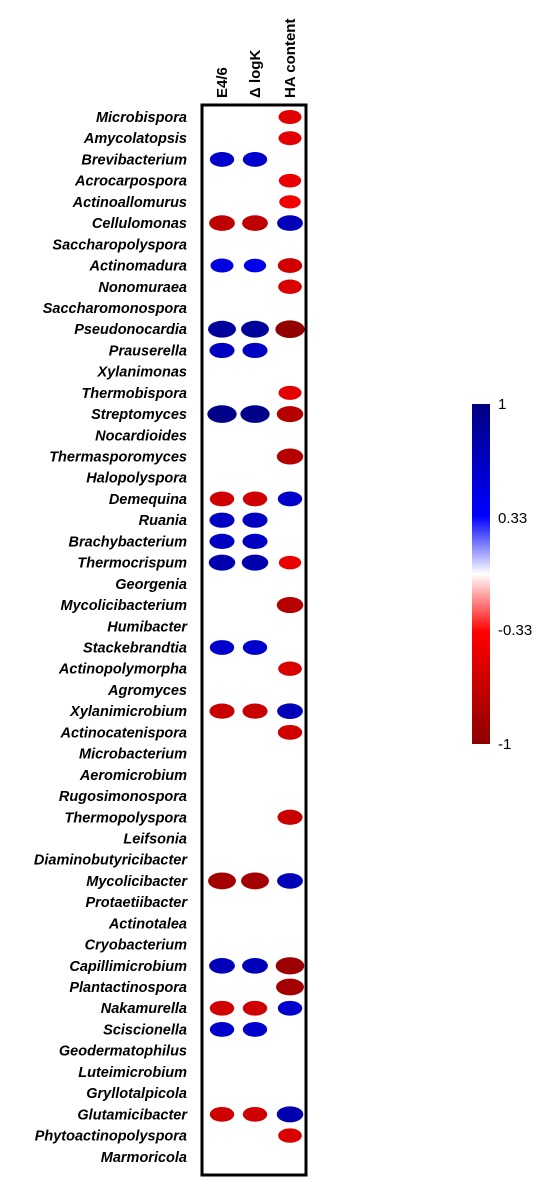  Describe the element at coordinates (504, 744) in the screenshot. I see `colorbar-tick-label: -1` at that location.